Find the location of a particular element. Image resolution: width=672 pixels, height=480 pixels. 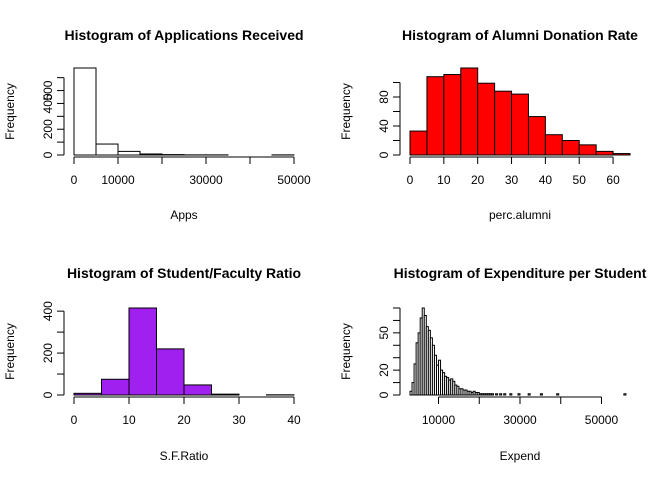

y-tick-label: 40 is located at coordinates (384, 126).